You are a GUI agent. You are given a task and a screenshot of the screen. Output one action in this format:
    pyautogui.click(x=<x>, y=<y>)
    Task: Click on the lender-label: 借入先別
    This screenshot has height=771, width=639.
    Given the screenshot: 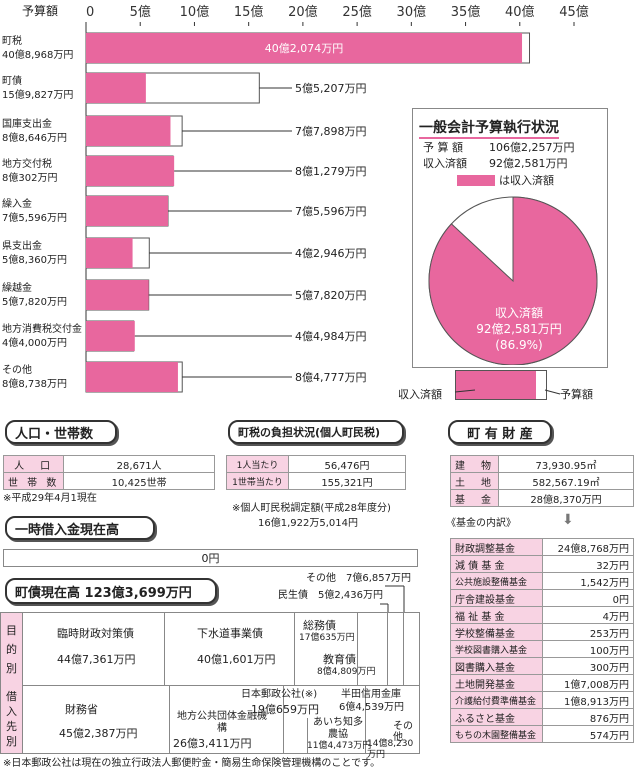 What is the action you would take?
    pyautogui.click(x=11, y=719)
    